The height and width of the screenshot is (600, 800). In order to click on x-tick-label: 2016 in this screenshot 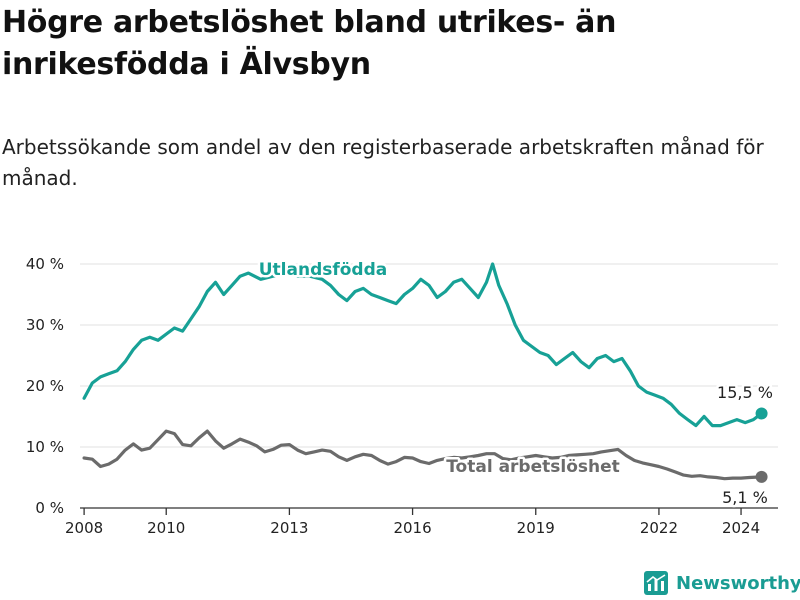, I will do `click(412, 528)`.